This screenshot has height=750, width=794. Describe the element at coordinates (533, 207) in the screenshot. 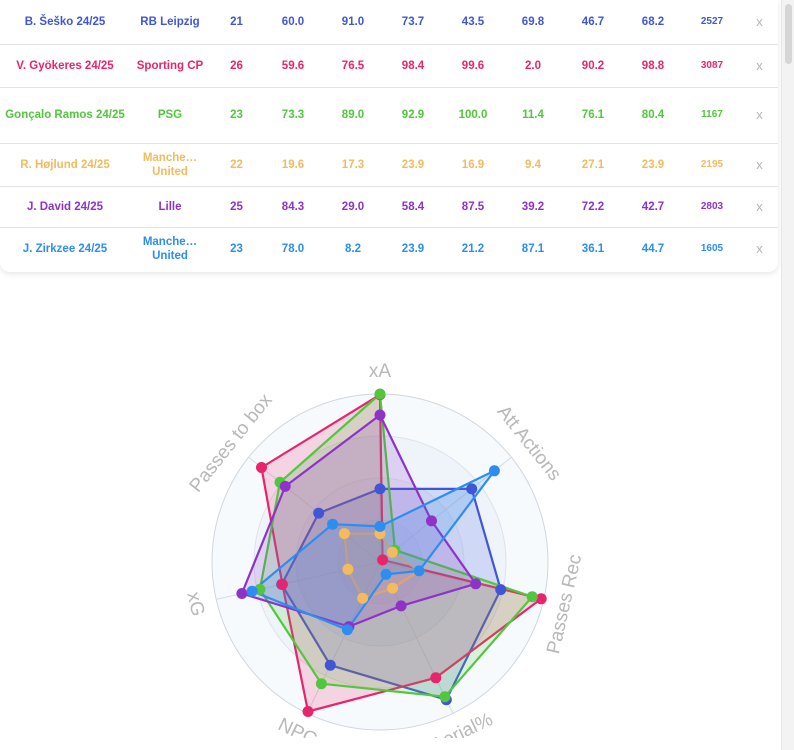

I see `stat-cell: 39.2` at that location.